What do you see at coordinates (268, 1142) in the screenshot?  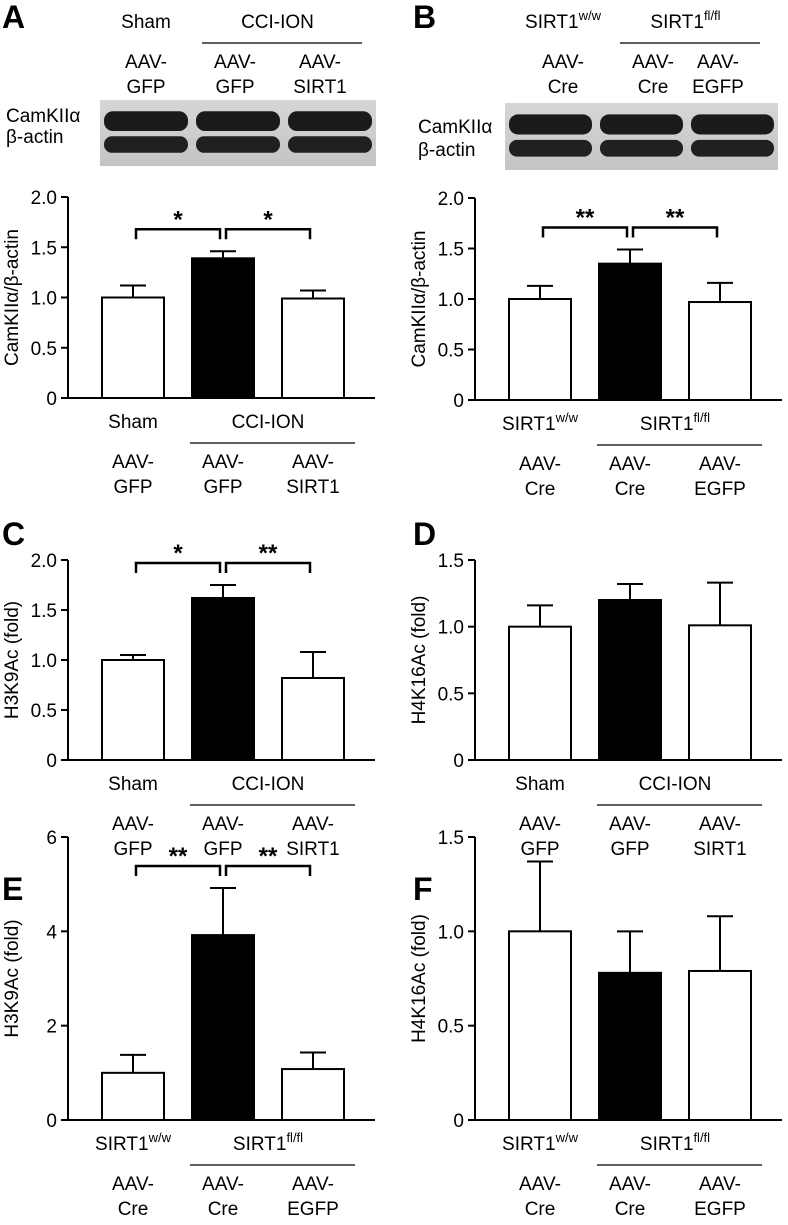 I see `group-label: SIRT1fl/fl` at bounding box center [268, 1142].